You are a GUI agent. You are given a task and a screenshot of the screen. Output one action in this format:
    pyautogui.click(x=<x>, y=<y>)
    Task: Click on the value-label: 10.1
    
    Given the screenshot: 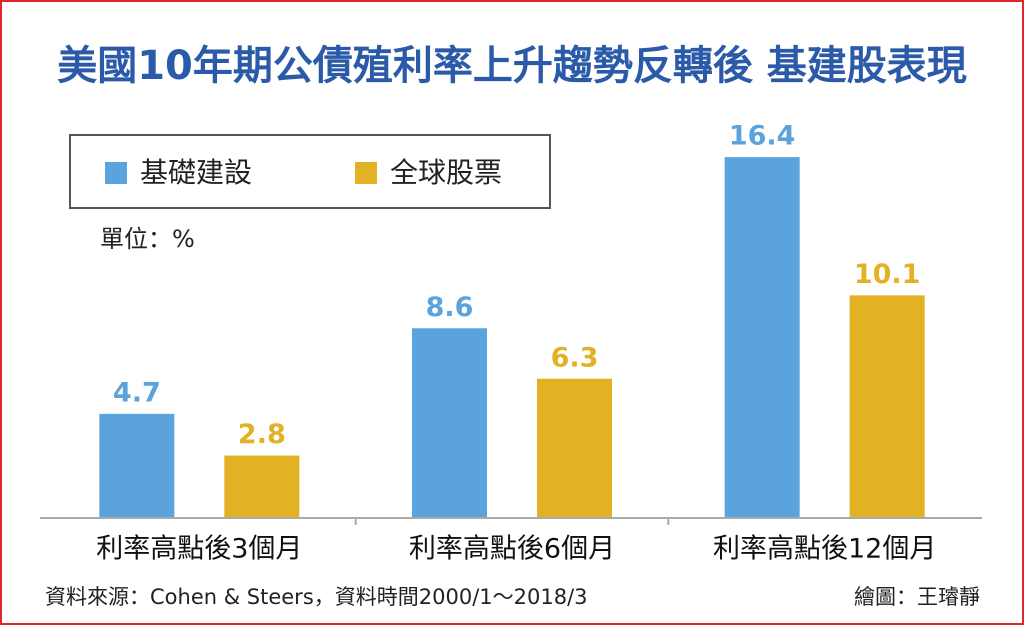 What is the action you would take?
    pyautogui.click(x=887, y=274)
    